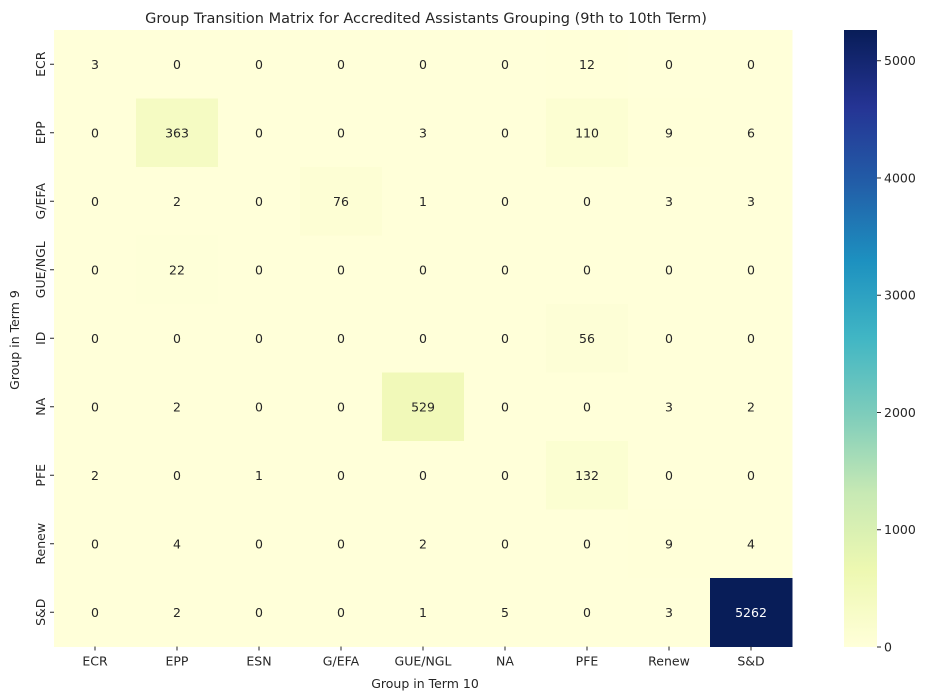 The image size is (929, 699). What do you see at coordinates (587, 475) in the screenshot?
I see `cell-value-label: 132` at bounding box center [587, 475].